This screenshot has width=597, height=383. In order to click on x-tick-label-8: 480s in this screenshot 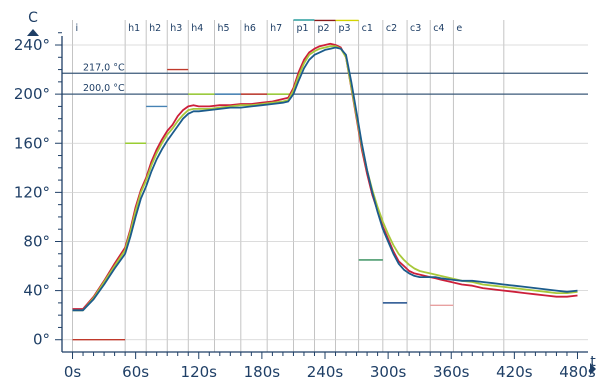, I will do `click(577, 372)`.